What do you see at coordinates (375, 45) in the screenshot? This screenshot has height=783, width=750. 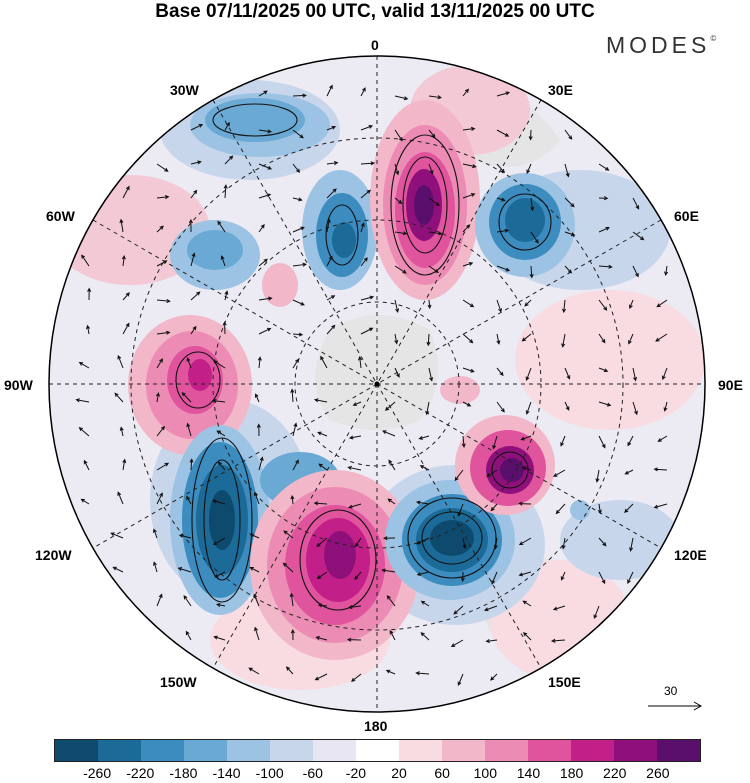 I see `label-lon-0: 0` at bounding box center [375, 45].